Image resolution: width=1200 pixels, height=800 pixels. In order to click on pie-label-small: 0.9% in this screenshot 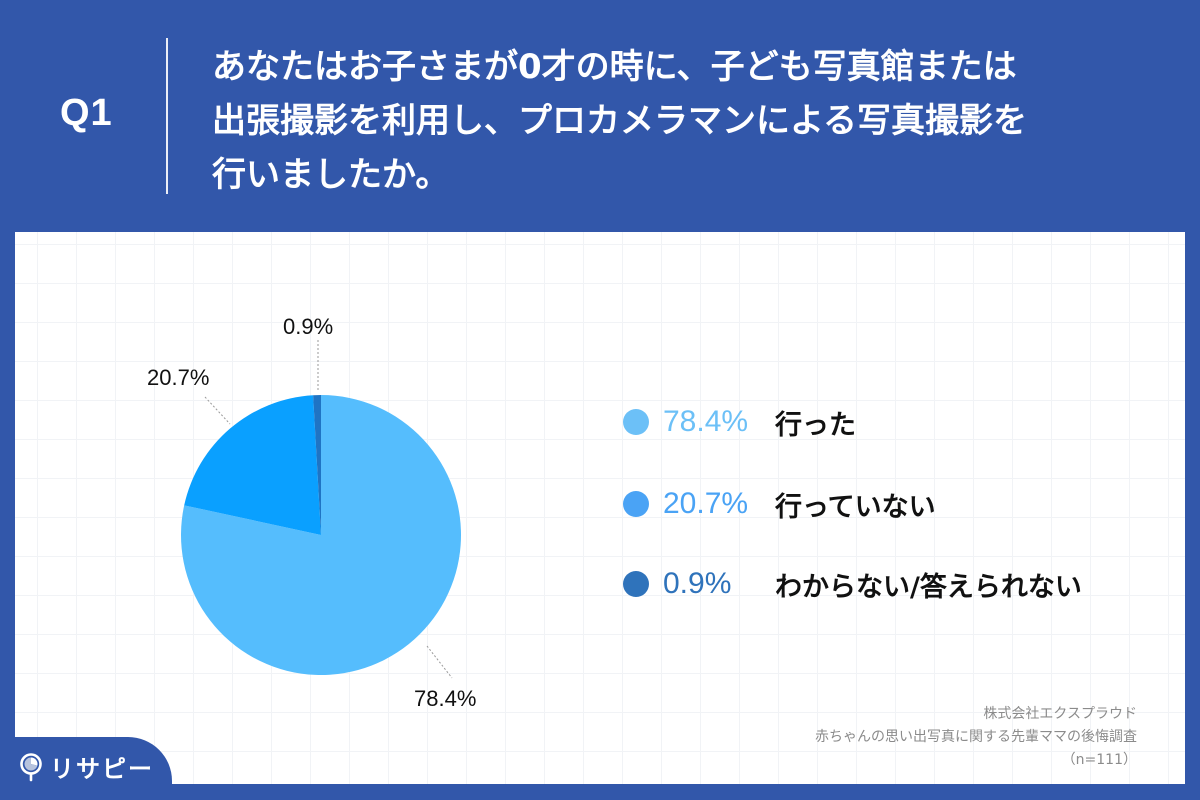, I will do `click(308, 326)`.